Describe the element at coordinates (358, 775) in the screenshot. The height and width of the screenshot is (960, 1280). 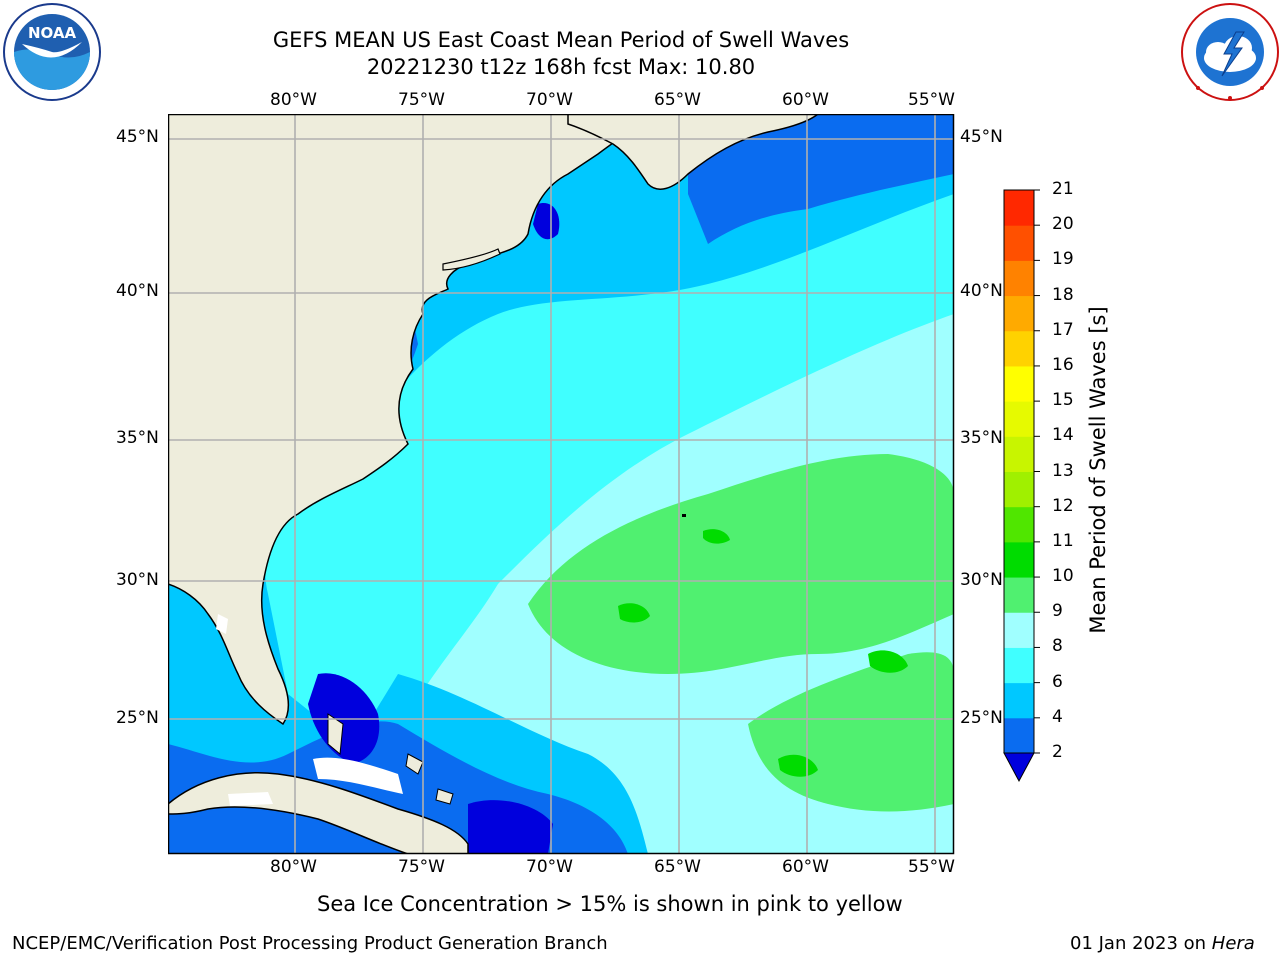
I see `missing-data-bahamas` at that location.